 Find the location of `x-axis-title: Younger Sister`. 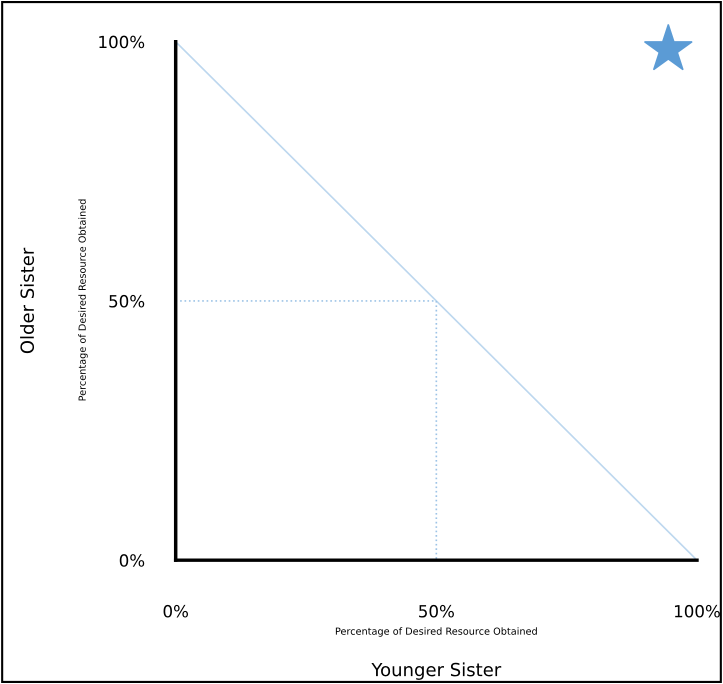

x-axis-title: Younger Sister is located at coordinates (436, 671).